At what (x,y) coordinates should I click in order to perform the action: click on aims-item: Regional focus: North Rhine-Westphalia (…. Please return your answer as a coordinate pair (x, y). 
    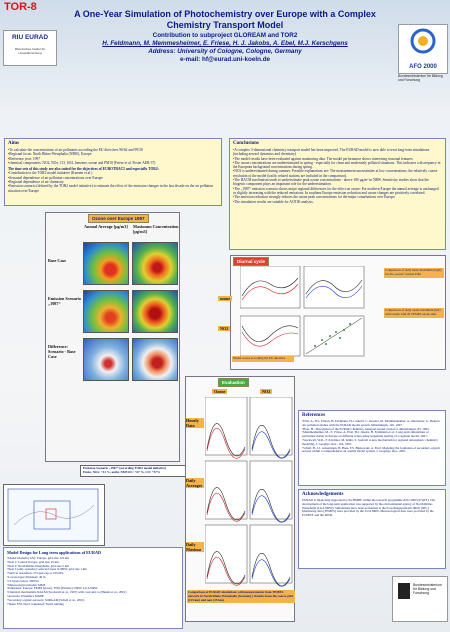
    Looking at the image, I should click on (113, 154).